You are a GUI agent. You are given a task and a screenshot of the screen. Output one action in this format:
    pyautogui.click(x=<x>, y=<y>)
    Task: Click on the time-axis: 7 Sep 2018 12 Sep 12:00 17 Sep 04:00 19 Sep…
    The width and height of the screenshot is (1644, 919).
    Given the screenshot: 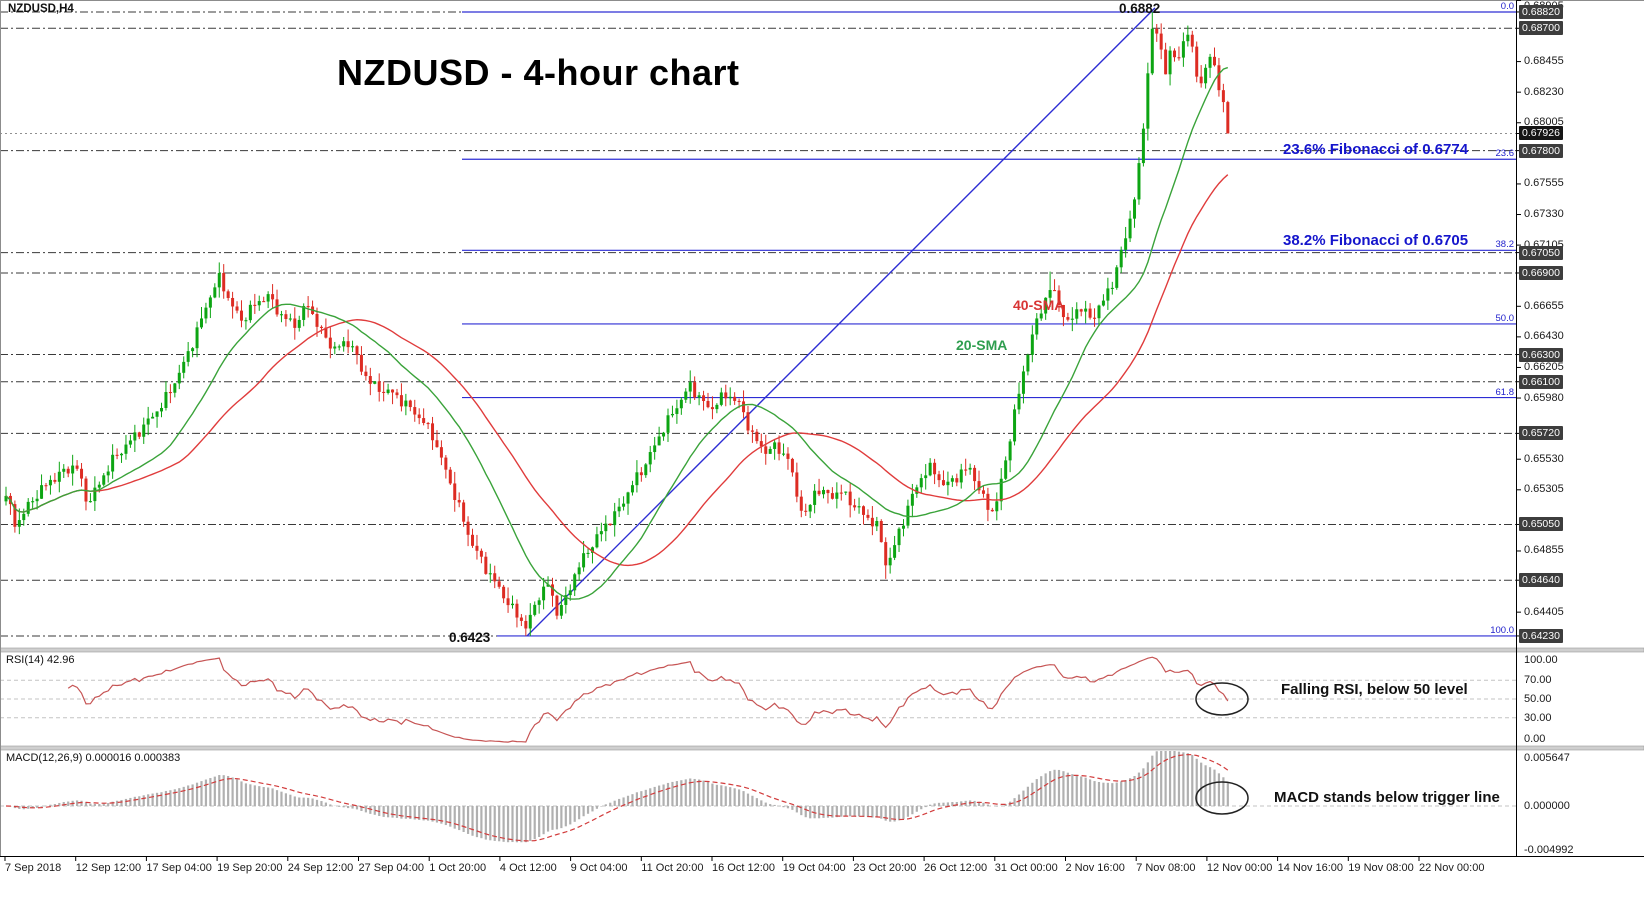 What is the action you would take?
    pyautogui.click(x=822, y=870)
    